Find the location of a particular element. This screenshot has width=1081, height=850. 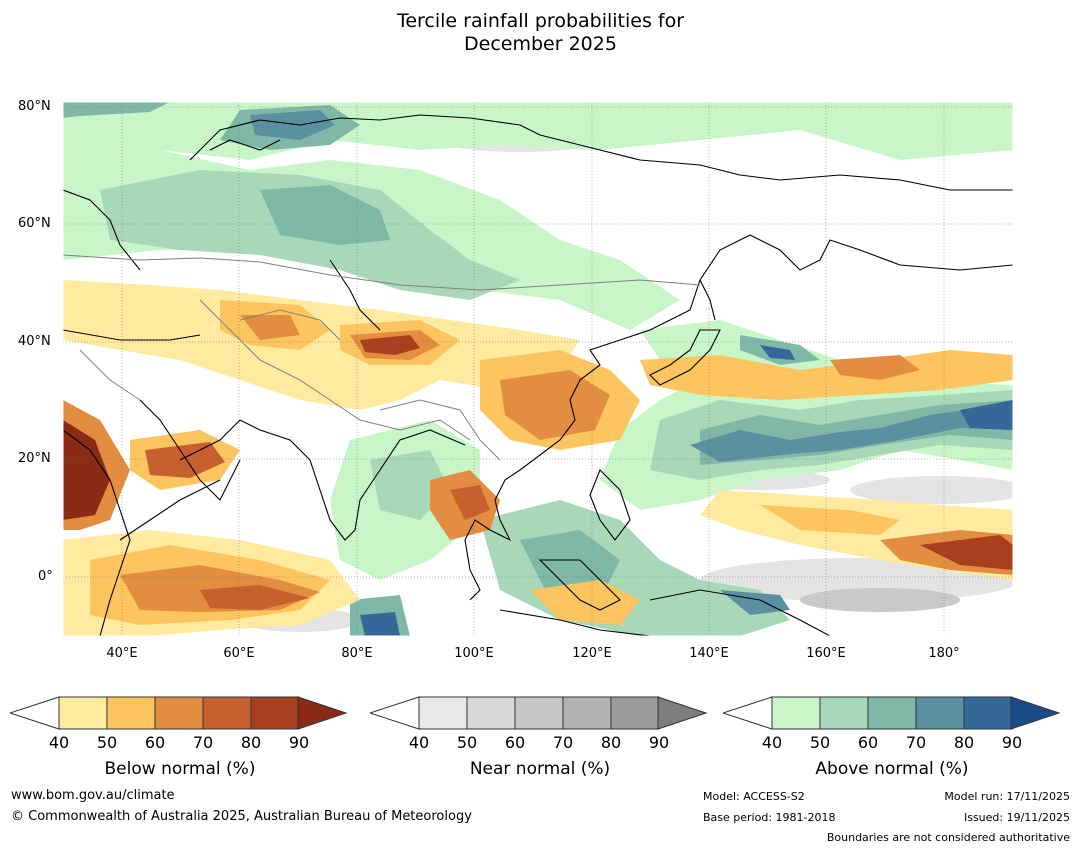

website-link: www.bom.gov.au/climate is located at coordinates (93, 795).